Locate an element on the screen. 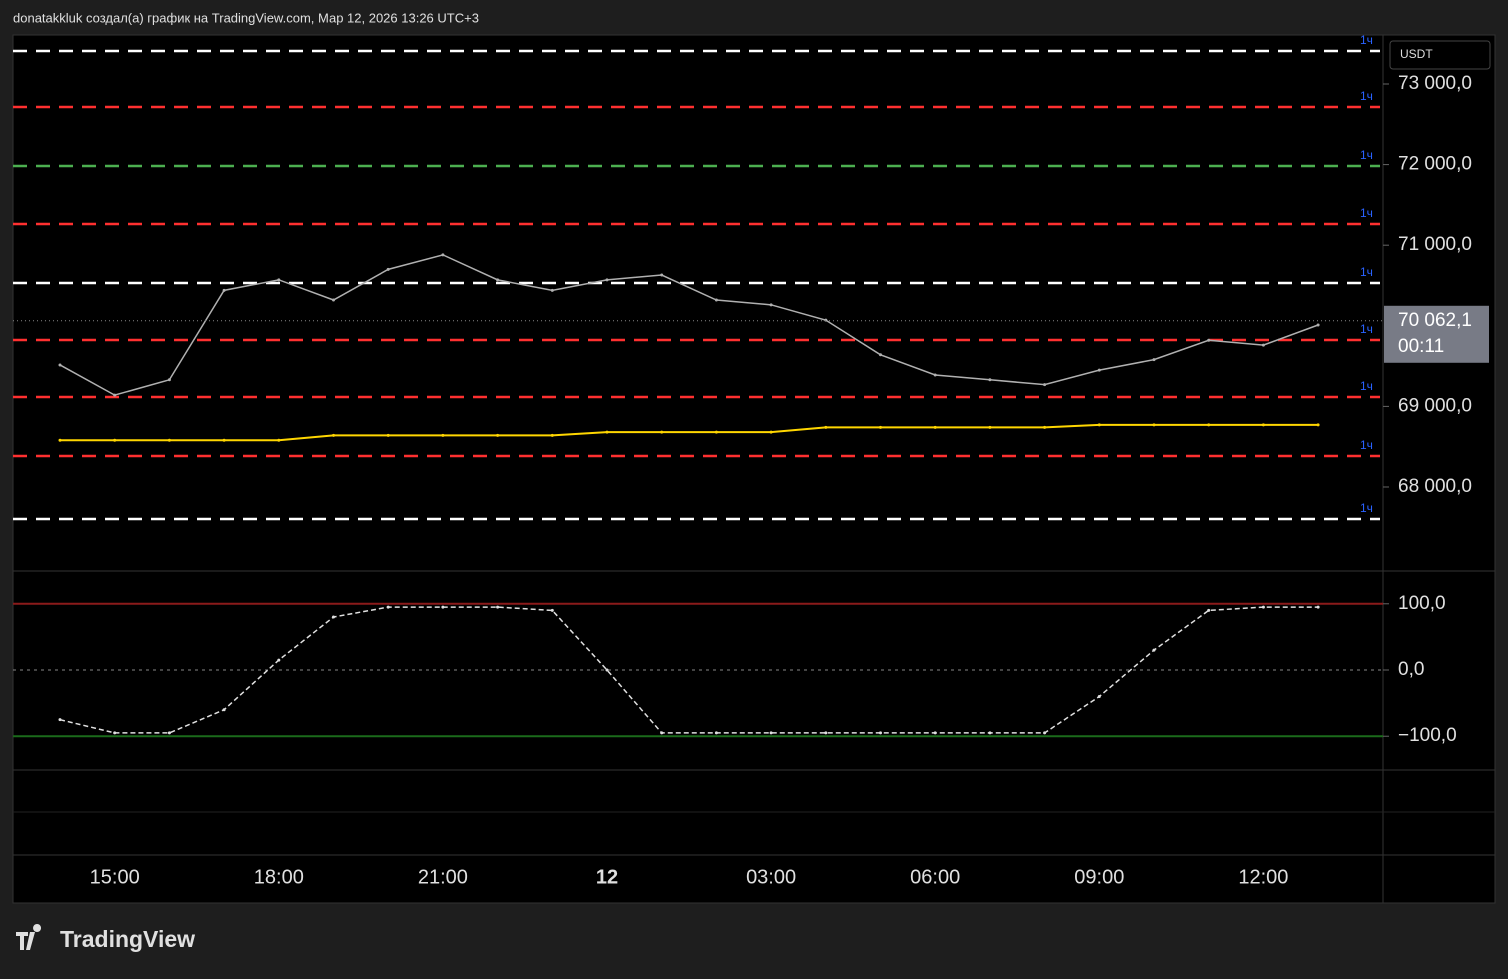 Image resolution: width=1508 pixels, height=979 pixels. x-tick-label: 03:00 is located at coordinates (771, 877).